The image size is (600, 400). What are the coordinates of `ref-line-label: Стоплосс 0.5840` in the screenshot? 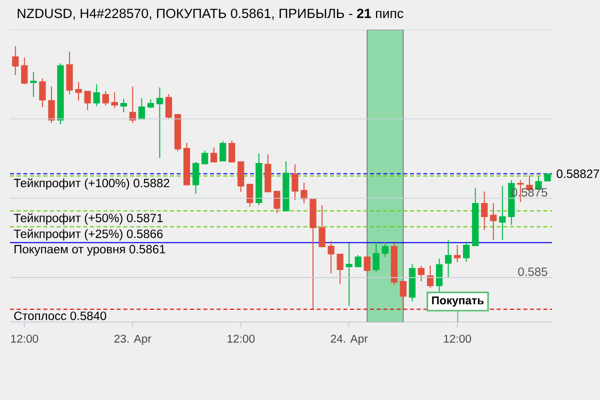 It's located at (60, 316).